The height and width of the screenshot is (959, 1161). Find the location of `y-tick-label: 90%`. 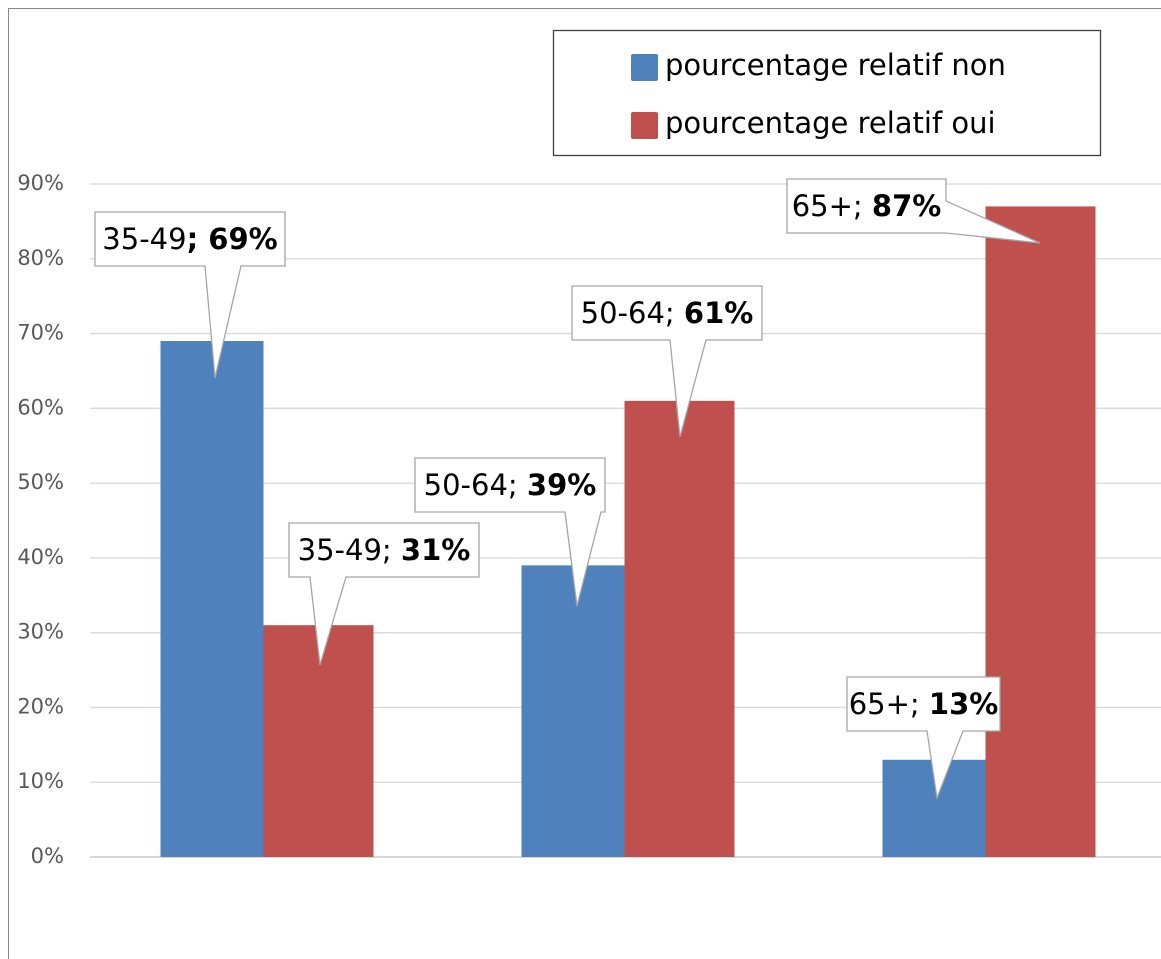

y-tick-label: 90% is located at coordinates (40, 183).